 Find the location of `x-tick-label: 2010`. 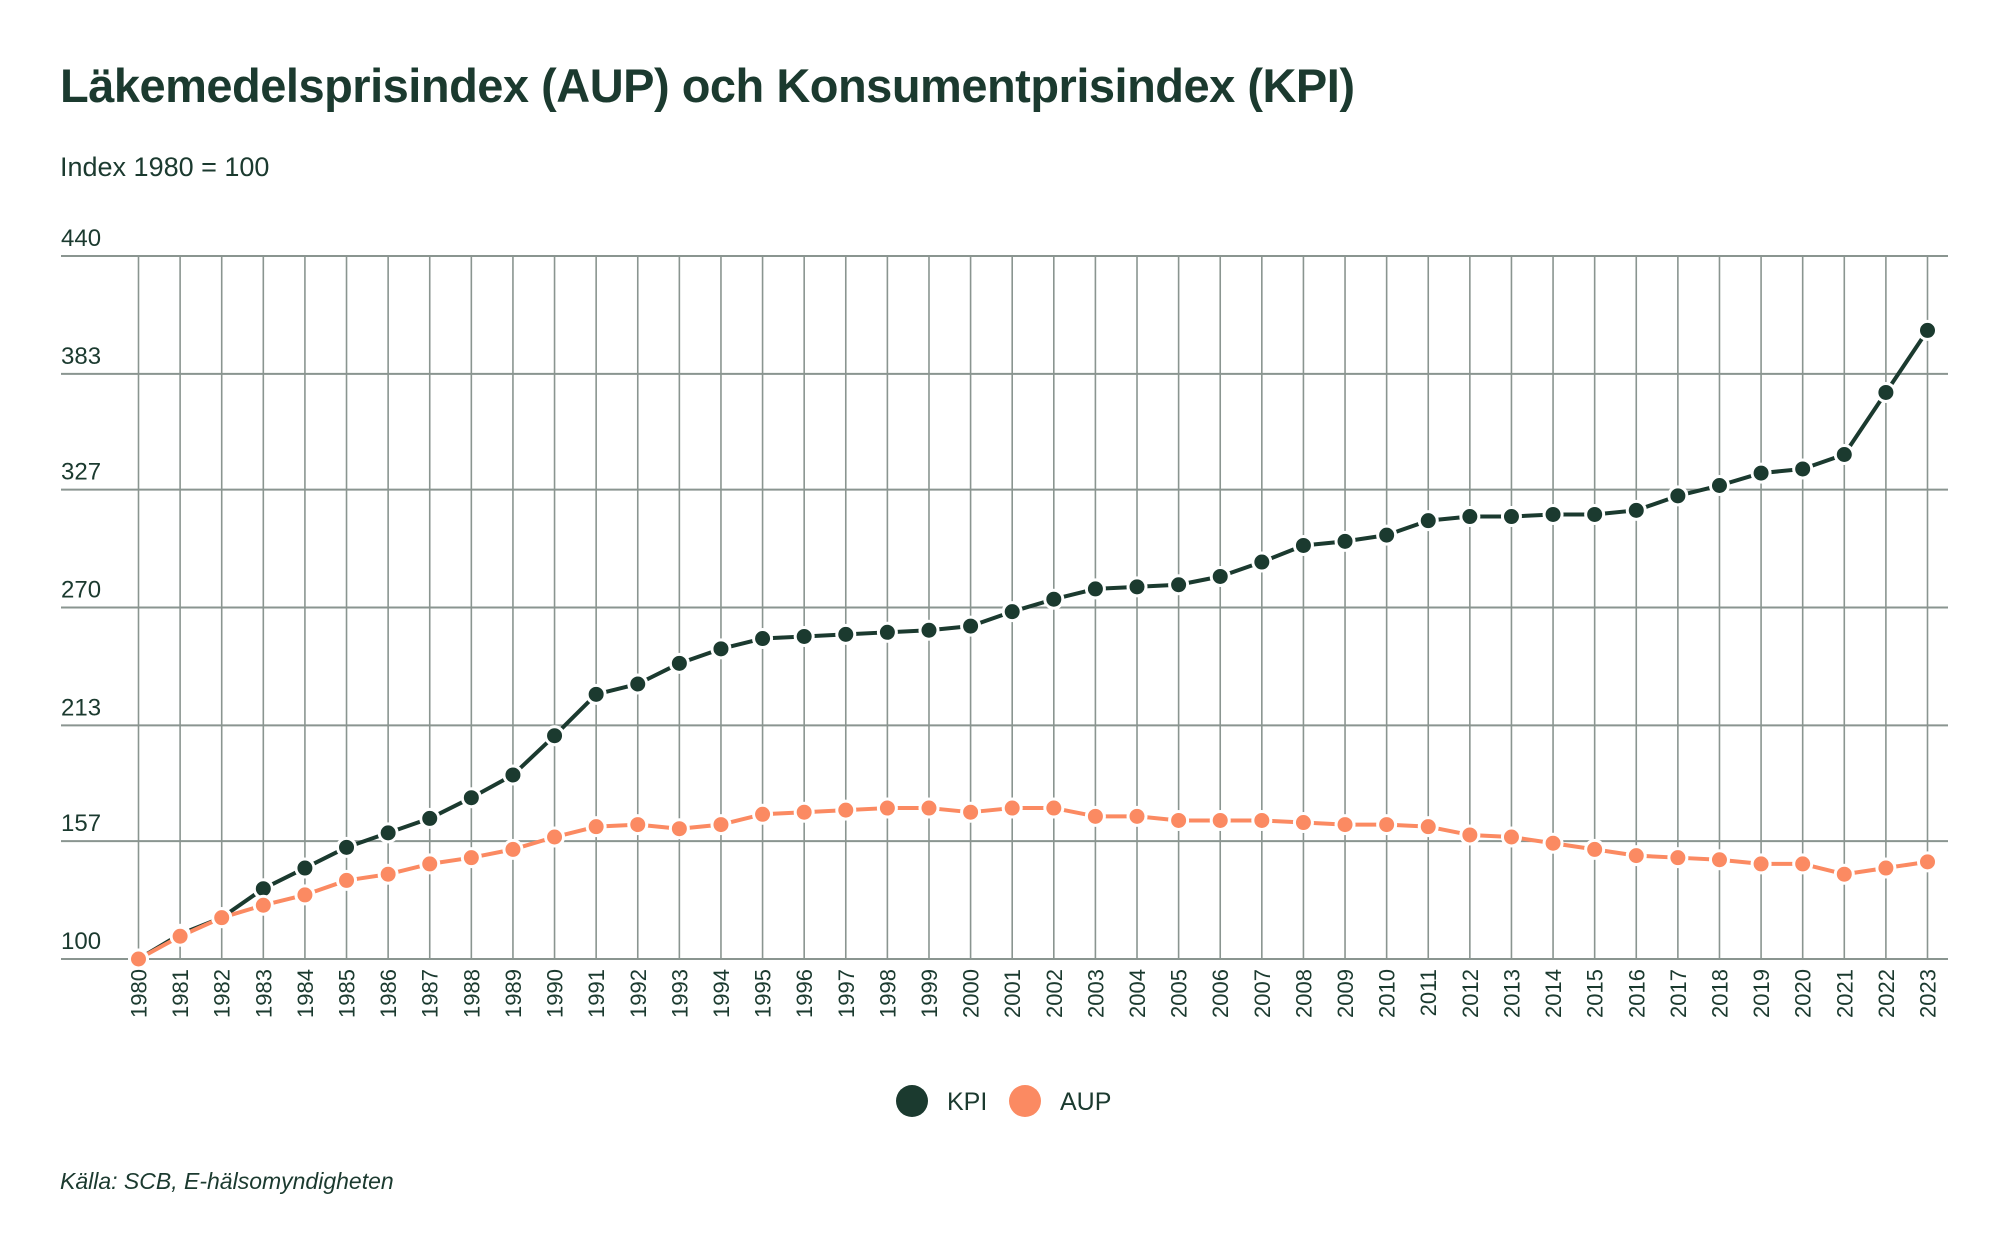

x-tick-label: 2010 is located at coordinates (1387, 993).